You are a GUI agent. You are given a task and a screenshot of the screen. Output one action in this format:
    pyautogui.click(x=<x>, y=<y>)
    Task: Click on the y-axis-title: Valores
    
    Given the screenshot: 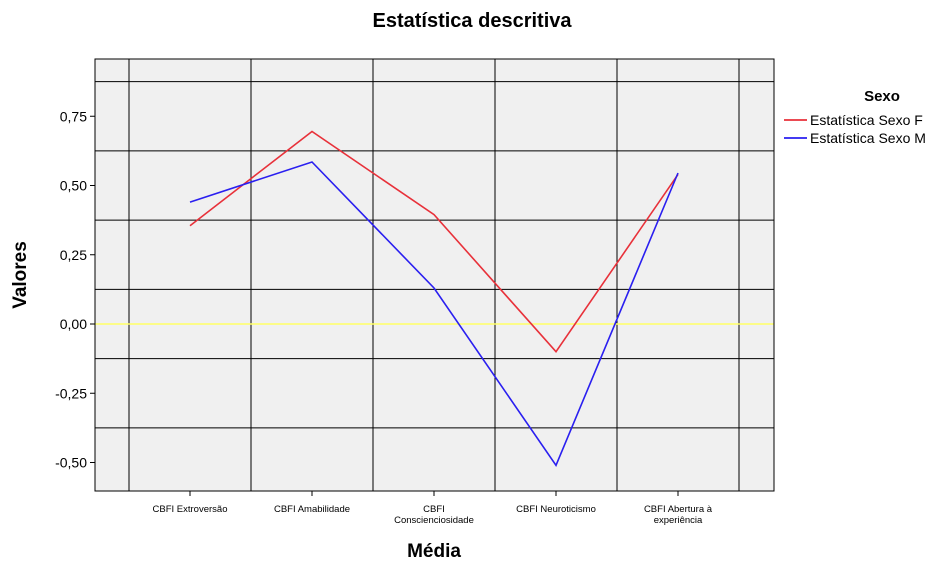 What is the action you would take?
    pyautogui.click(x=20, y=275)
    